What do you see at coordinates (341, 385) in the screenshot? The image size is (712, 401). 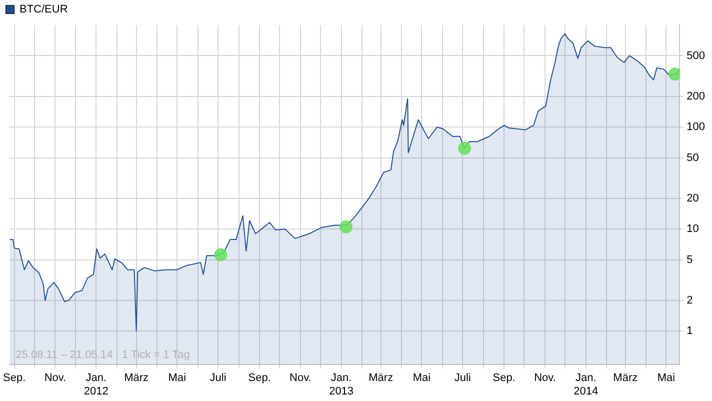 I see `x-tick-label: Jan. 2013` at bounding box center [341, 385].